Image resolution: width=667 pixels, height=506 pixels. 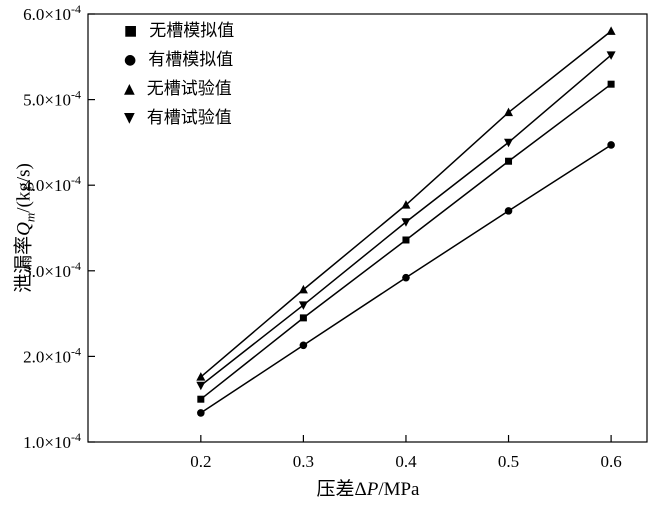 I want to click on y-tick-label: 5.0×10⁻⁴, so click(x=52, y=99).